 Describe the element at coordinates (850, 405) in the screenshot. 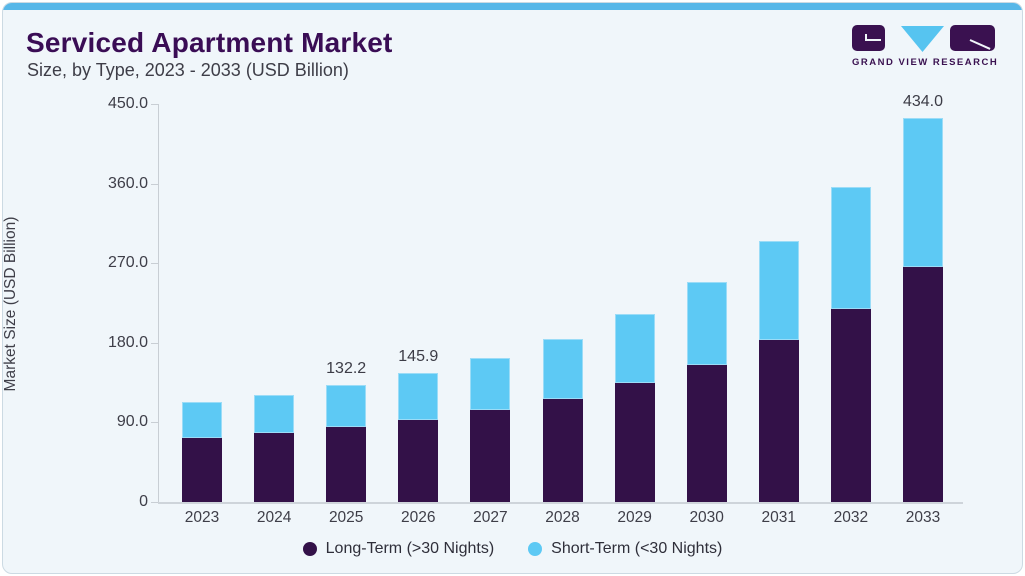

I see `bar-segment-long-term-2032` at that location.